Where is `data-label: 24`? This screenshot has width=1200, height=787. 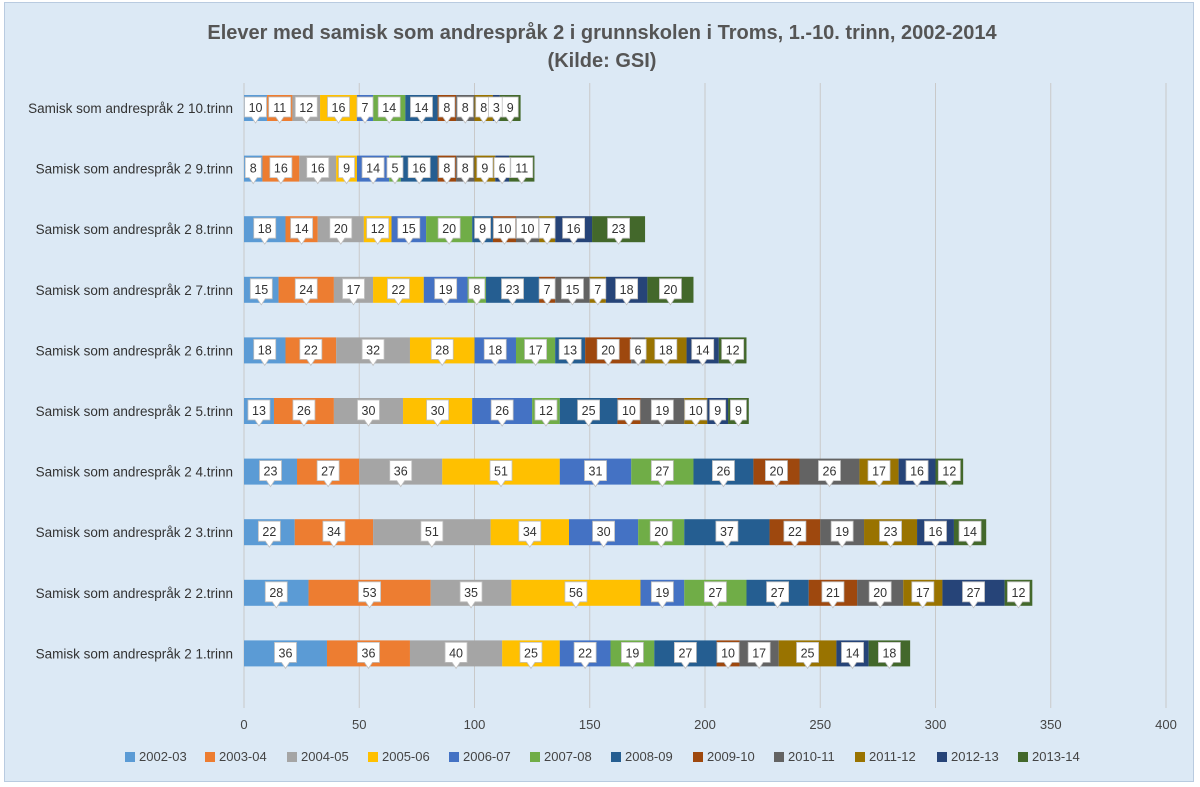 data-label: 24 is located at coordinates (306, 290).